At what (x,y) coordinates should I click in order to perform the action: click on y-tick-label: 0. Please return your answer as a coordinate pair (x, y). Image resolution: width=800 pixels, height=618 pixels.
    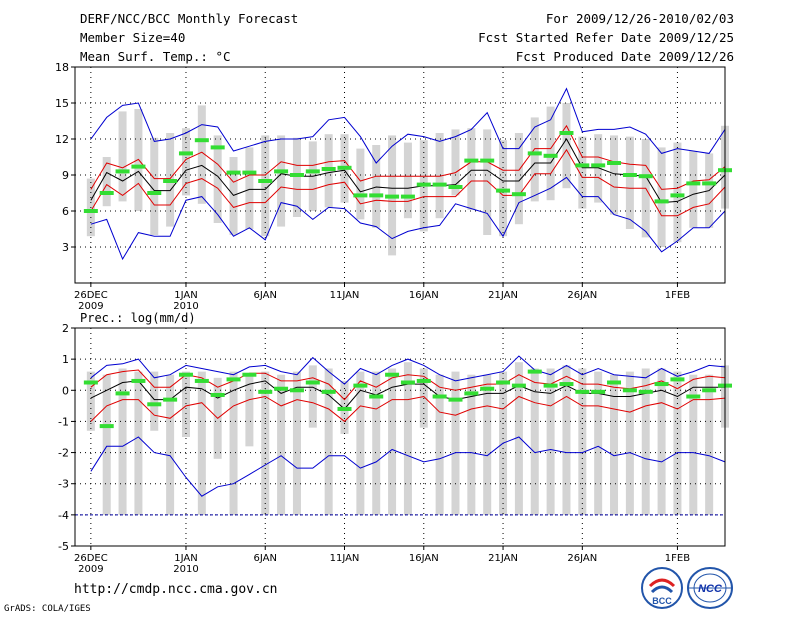
    Looking at the image, I should click on (65, 390).